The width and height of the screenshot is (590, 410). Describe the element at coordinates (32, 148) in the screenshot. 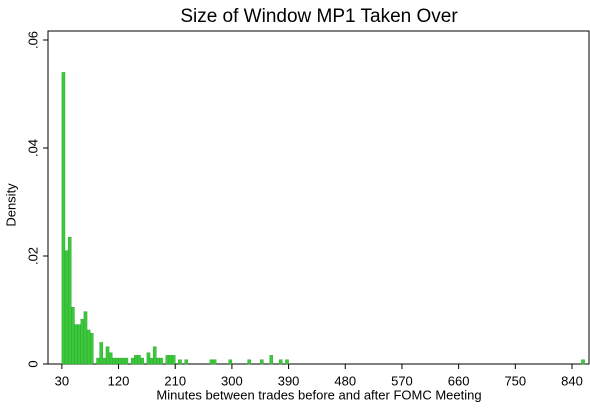

I see `y-tick-label: .04` at that location.